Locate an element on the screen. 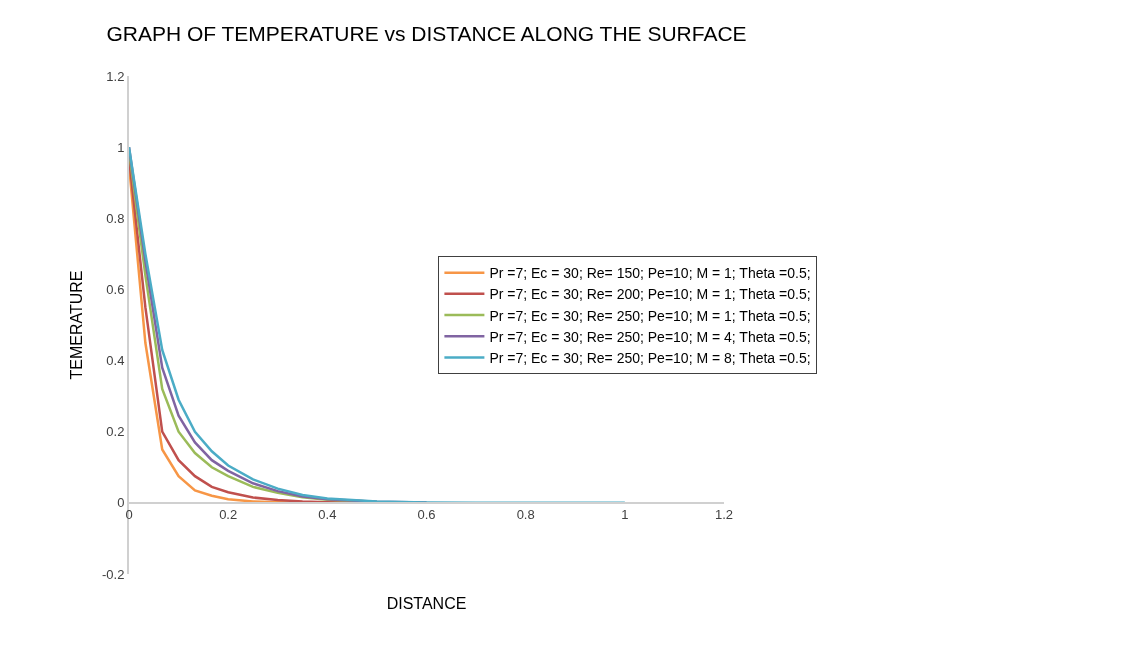 This screenshot has width=1133, height=649. y-tick-label: -0.2 is located at coordinates (113, 574).